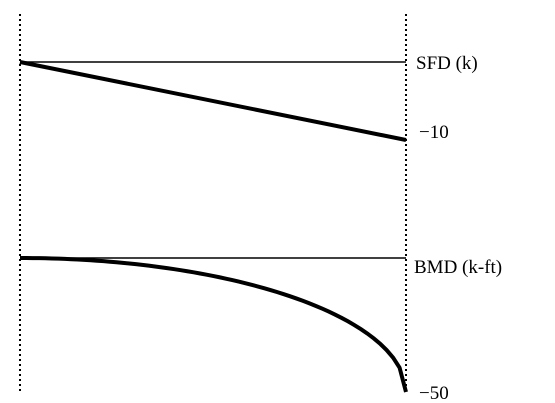 This screenshot has width=555, height=403. I want to click on bmd-label: BMD (k-ft), so click(458, 267).